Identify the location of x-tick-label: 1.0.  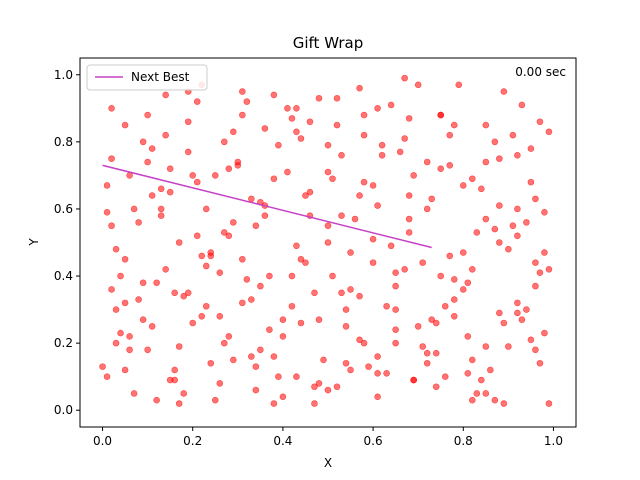
(553, 441).